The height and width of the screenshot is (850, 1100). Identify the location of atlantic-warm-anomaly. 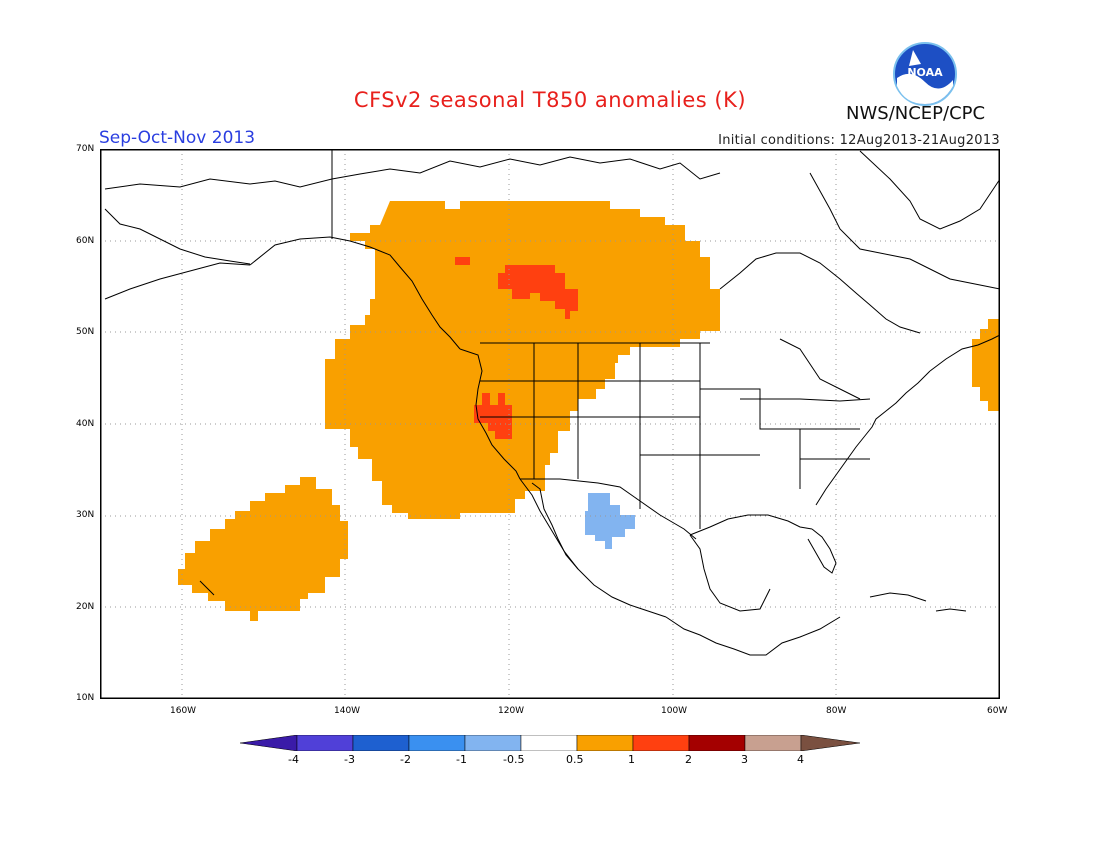
(986, 365).